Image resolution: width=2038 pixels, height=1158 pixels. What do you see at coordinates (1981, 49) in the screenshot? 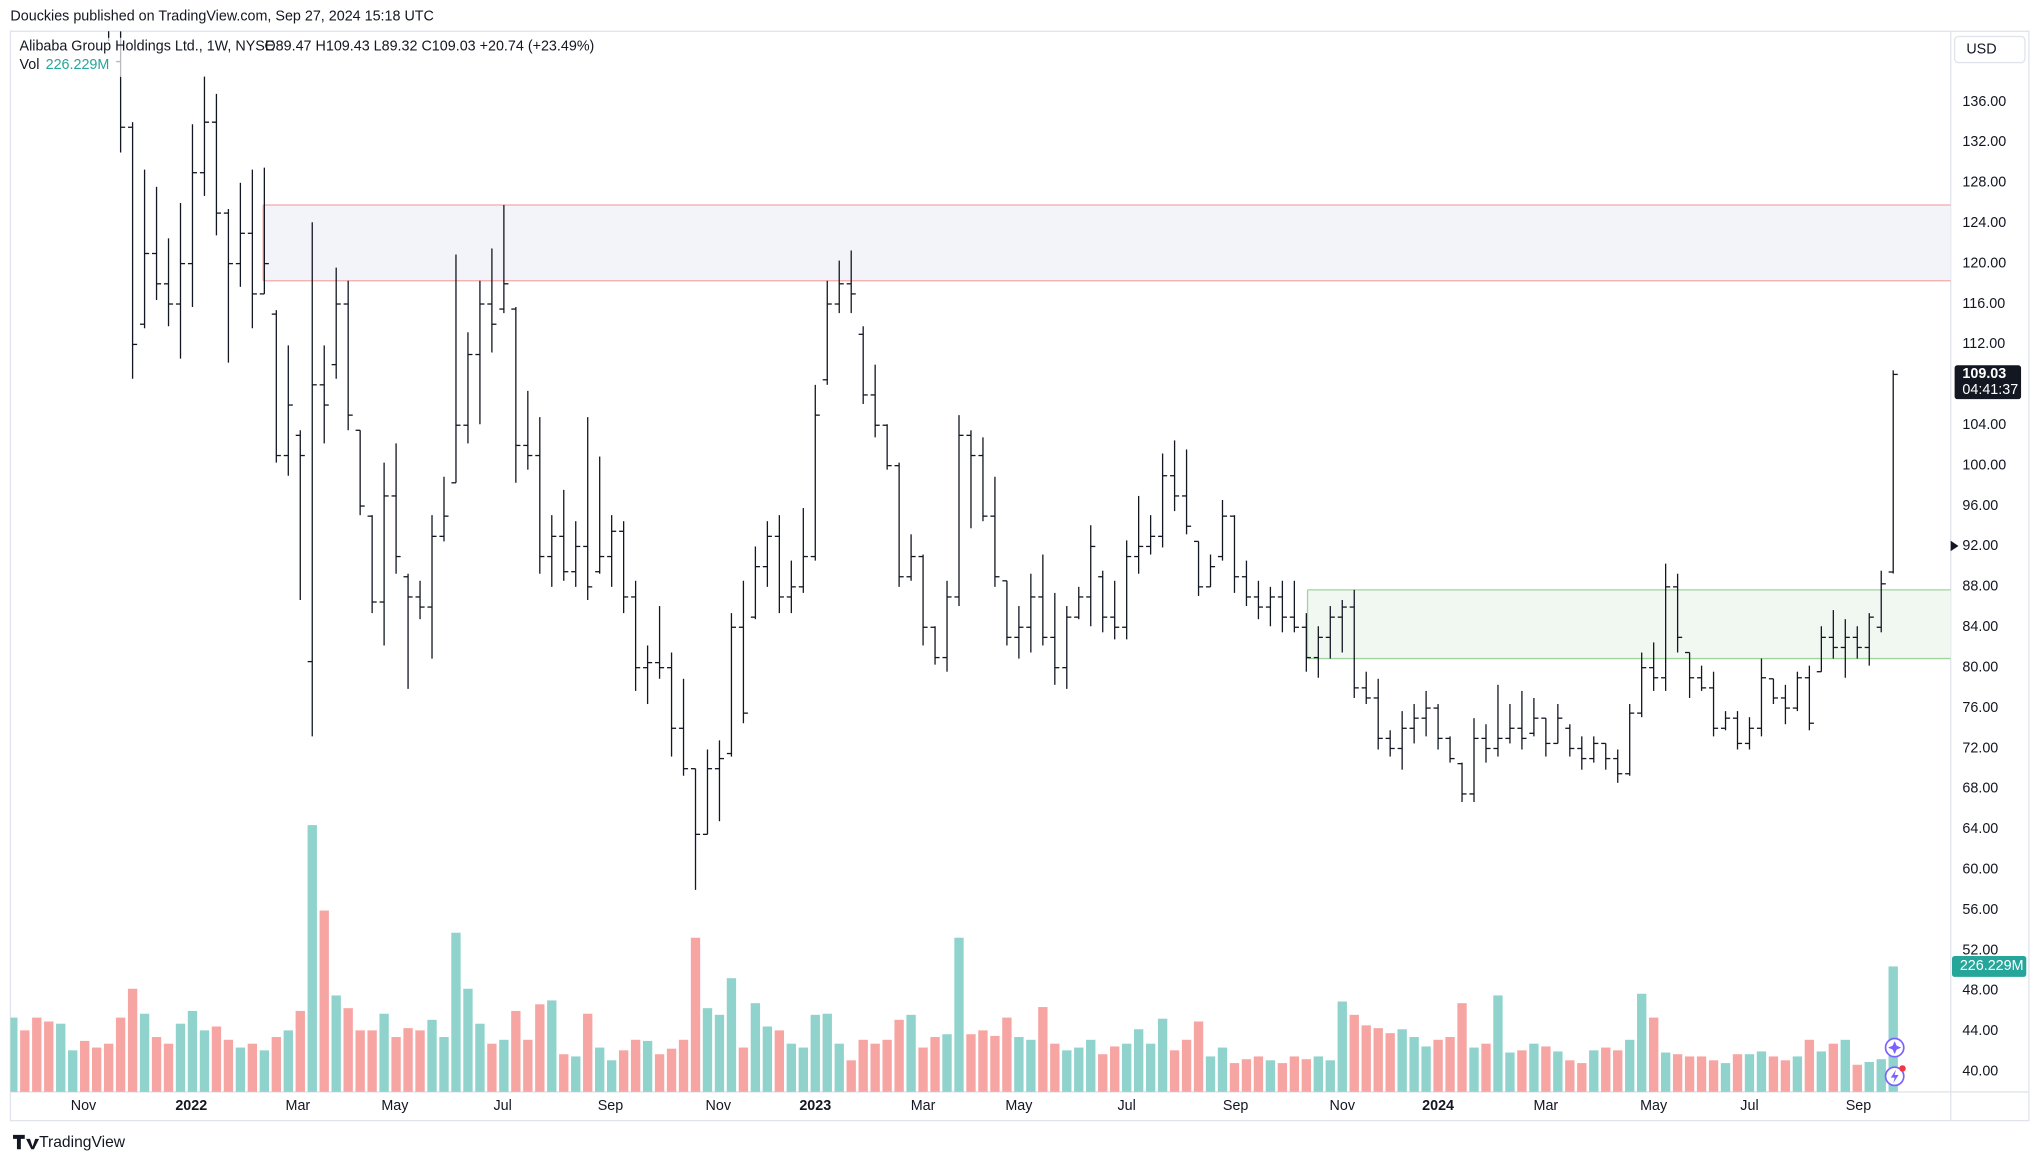
I see `currency: USD` at bounding box center [1981, 49].